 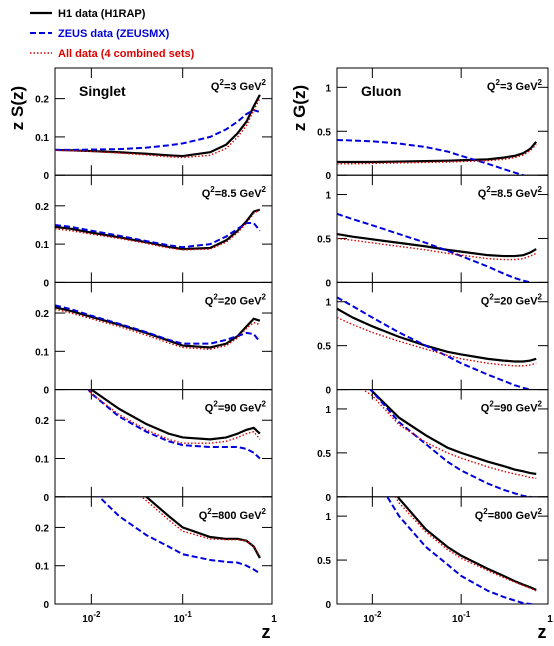 I want to click on annotation-text: =800 GeV, so click(x=513, y=516).